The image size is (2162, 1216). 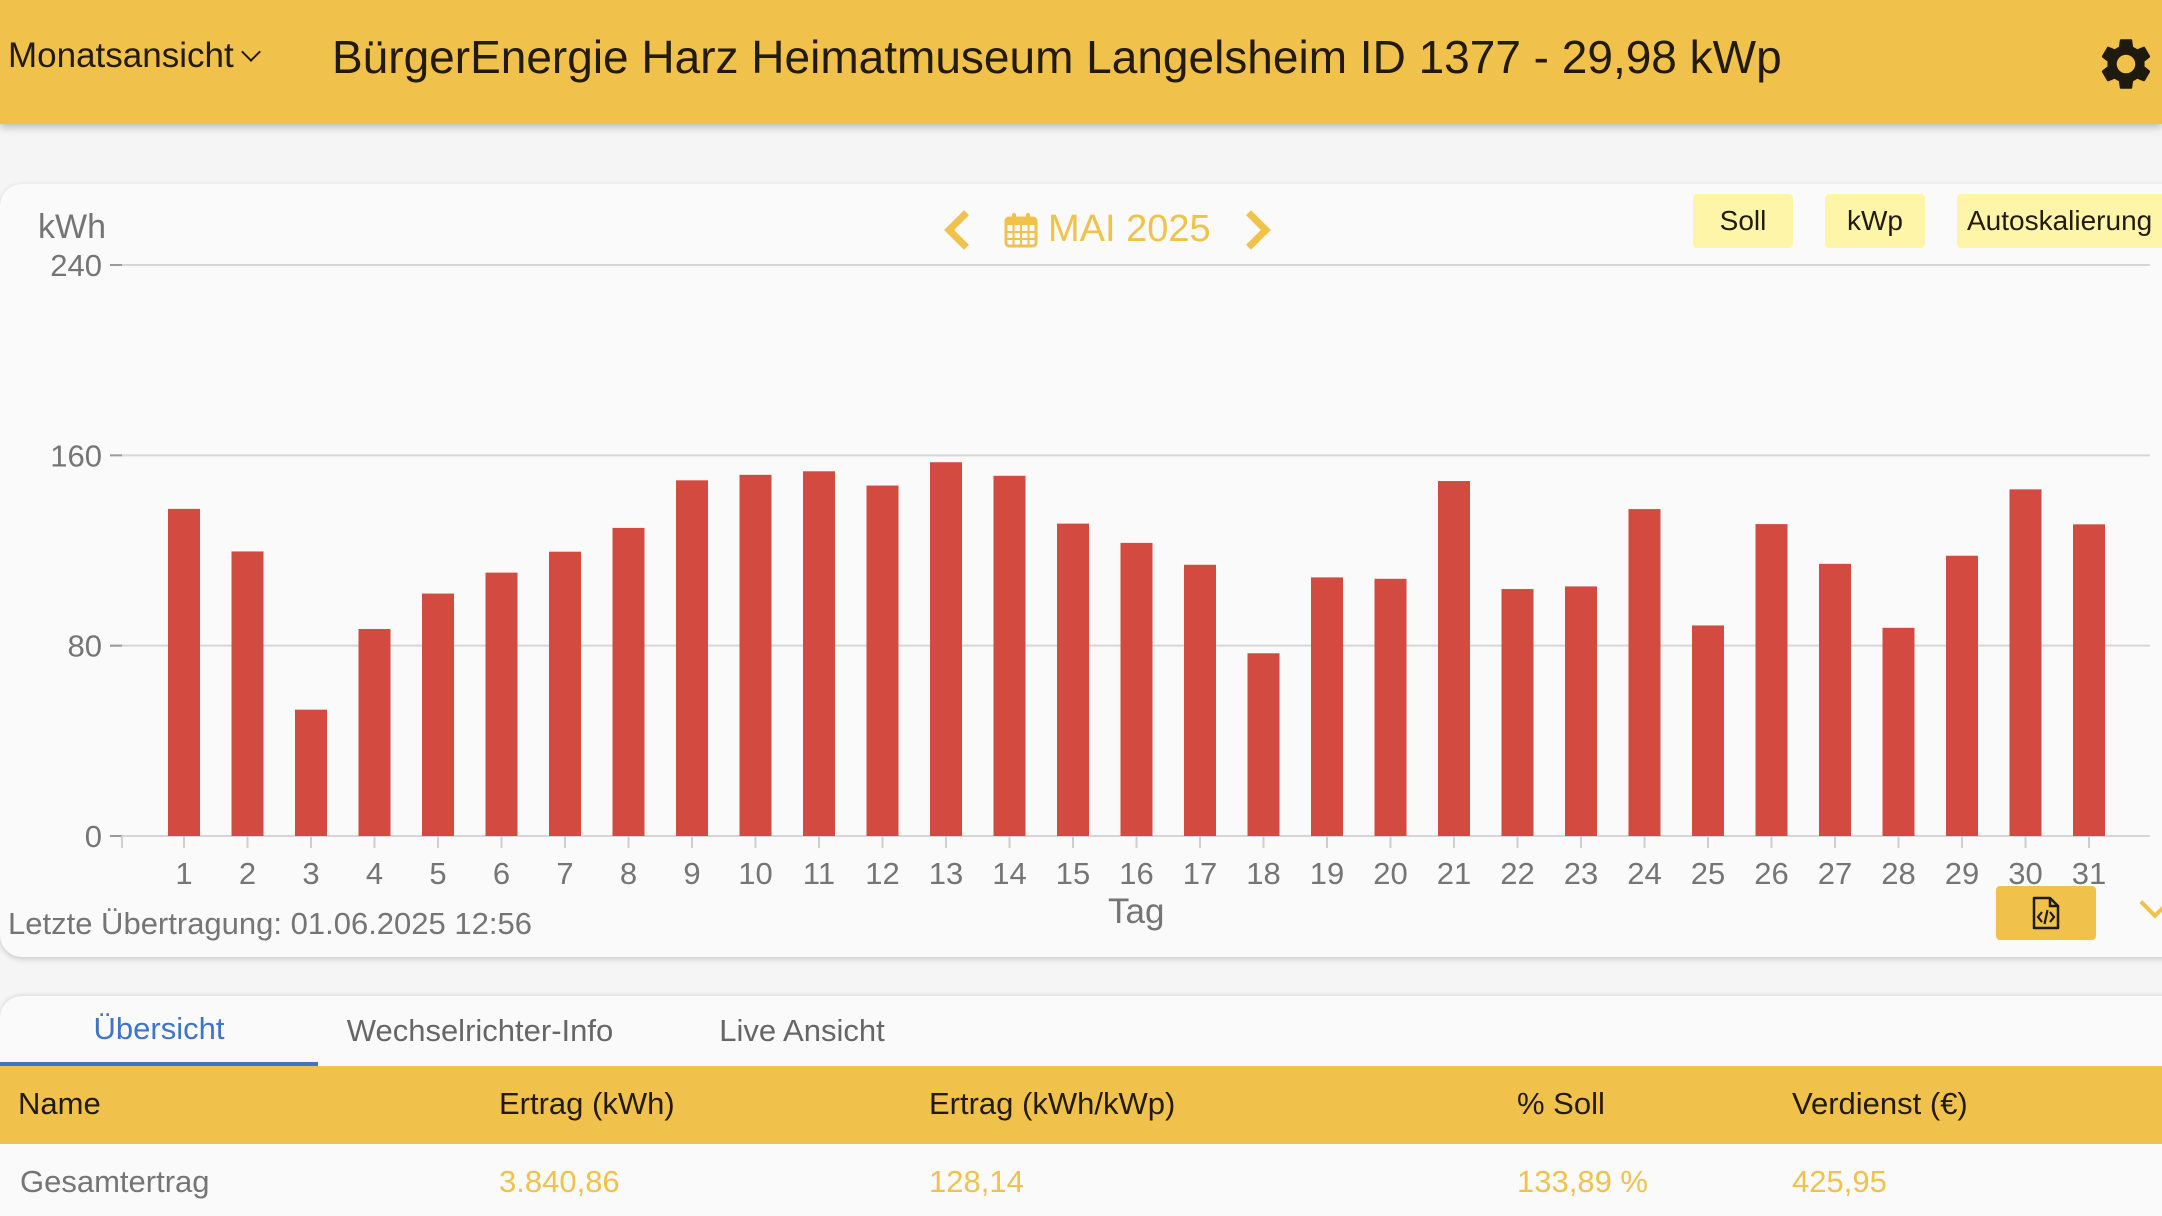 I want to click on svg-text: 6, so click(x=501, y=873).